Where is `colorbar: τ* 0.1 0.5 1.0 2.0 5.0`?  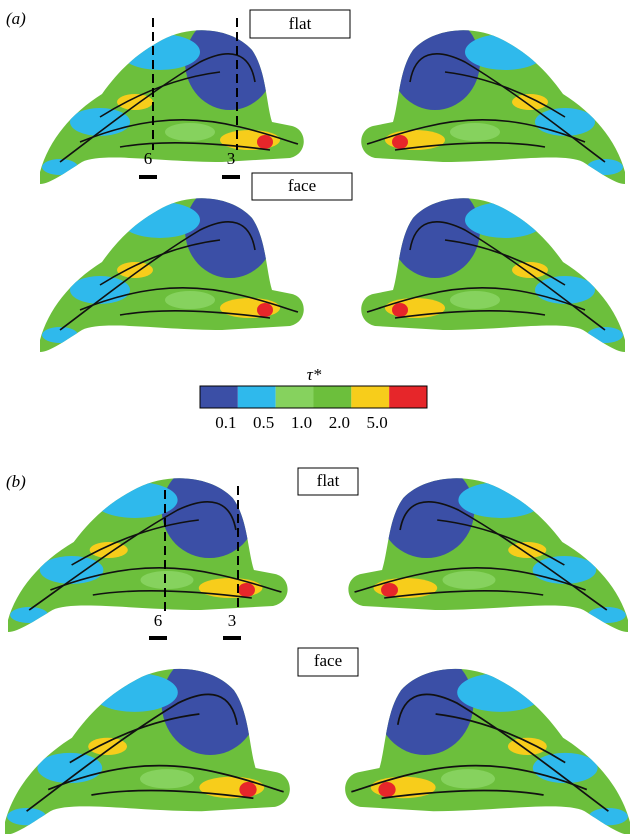
colorbar: τ* 0.1 0.5 1.0 2.0 5.0 is located at coordinates (313, 398).